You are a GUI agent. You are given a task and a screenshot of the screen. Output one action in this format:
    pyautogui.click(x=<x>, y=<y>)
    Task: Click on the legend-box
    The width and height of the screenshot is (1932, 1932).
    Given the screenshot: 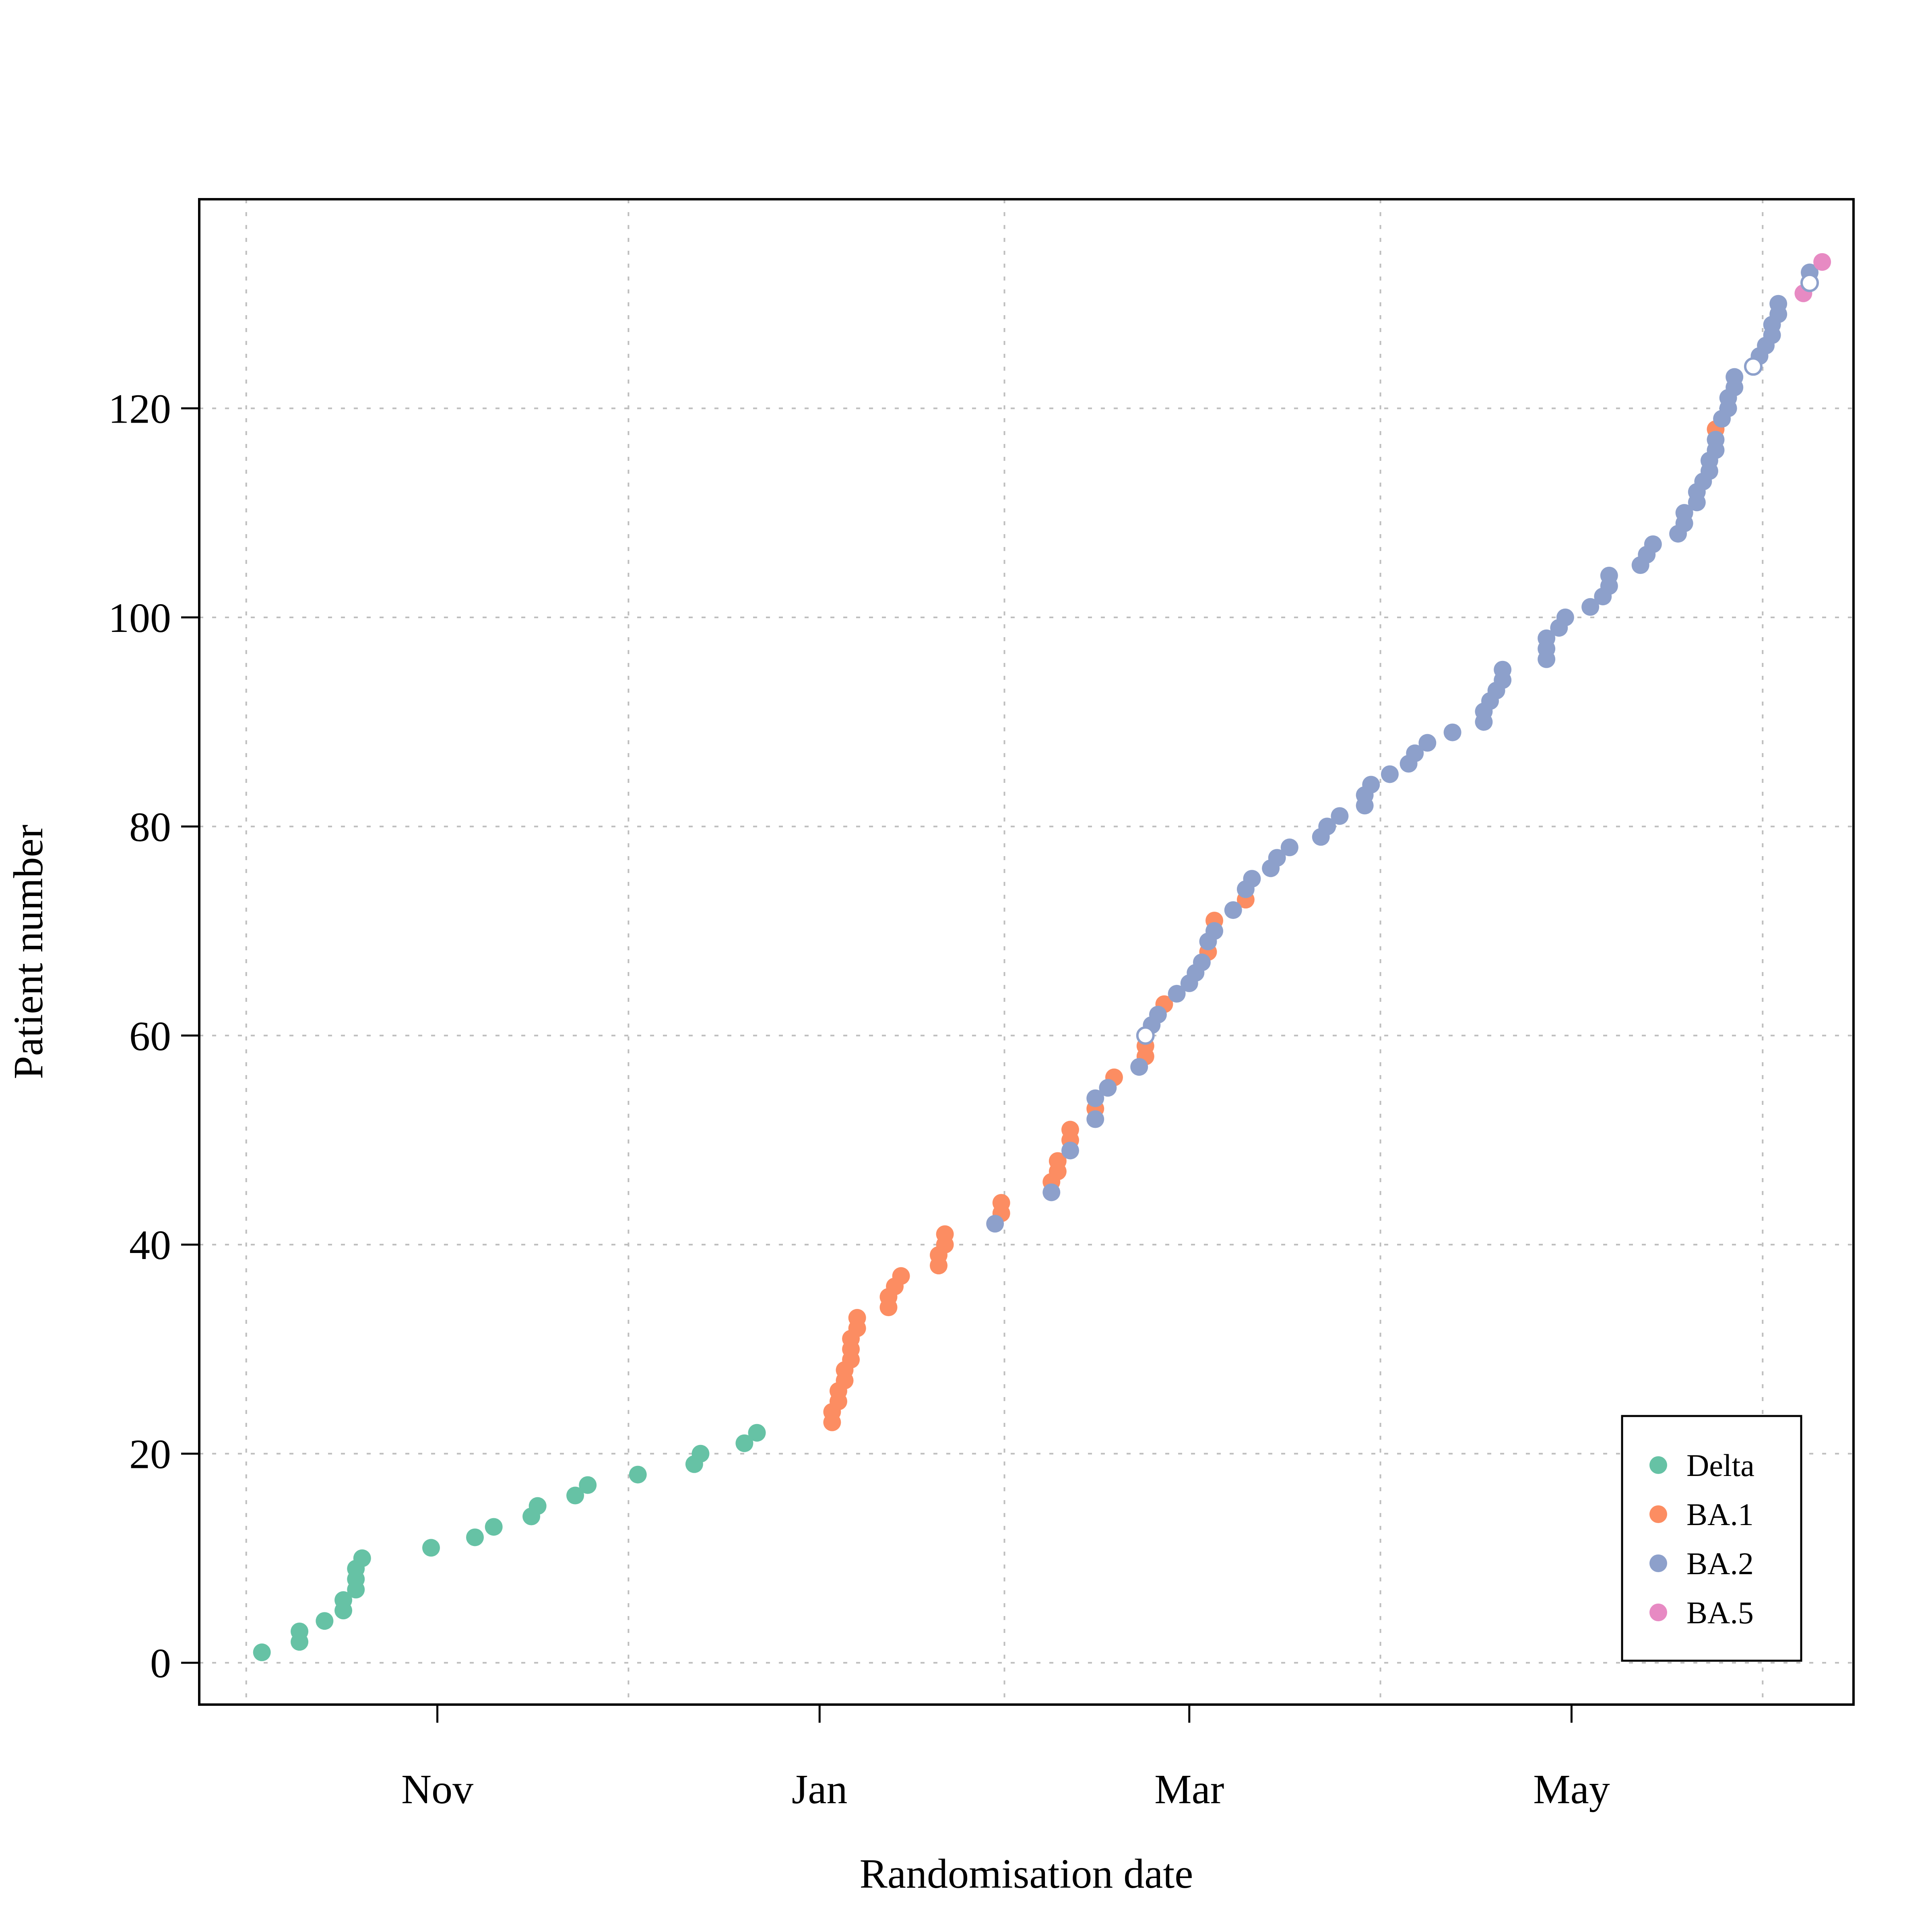 What is the action you would take?
    pyautogui.click(x=1711, y=1538)
    